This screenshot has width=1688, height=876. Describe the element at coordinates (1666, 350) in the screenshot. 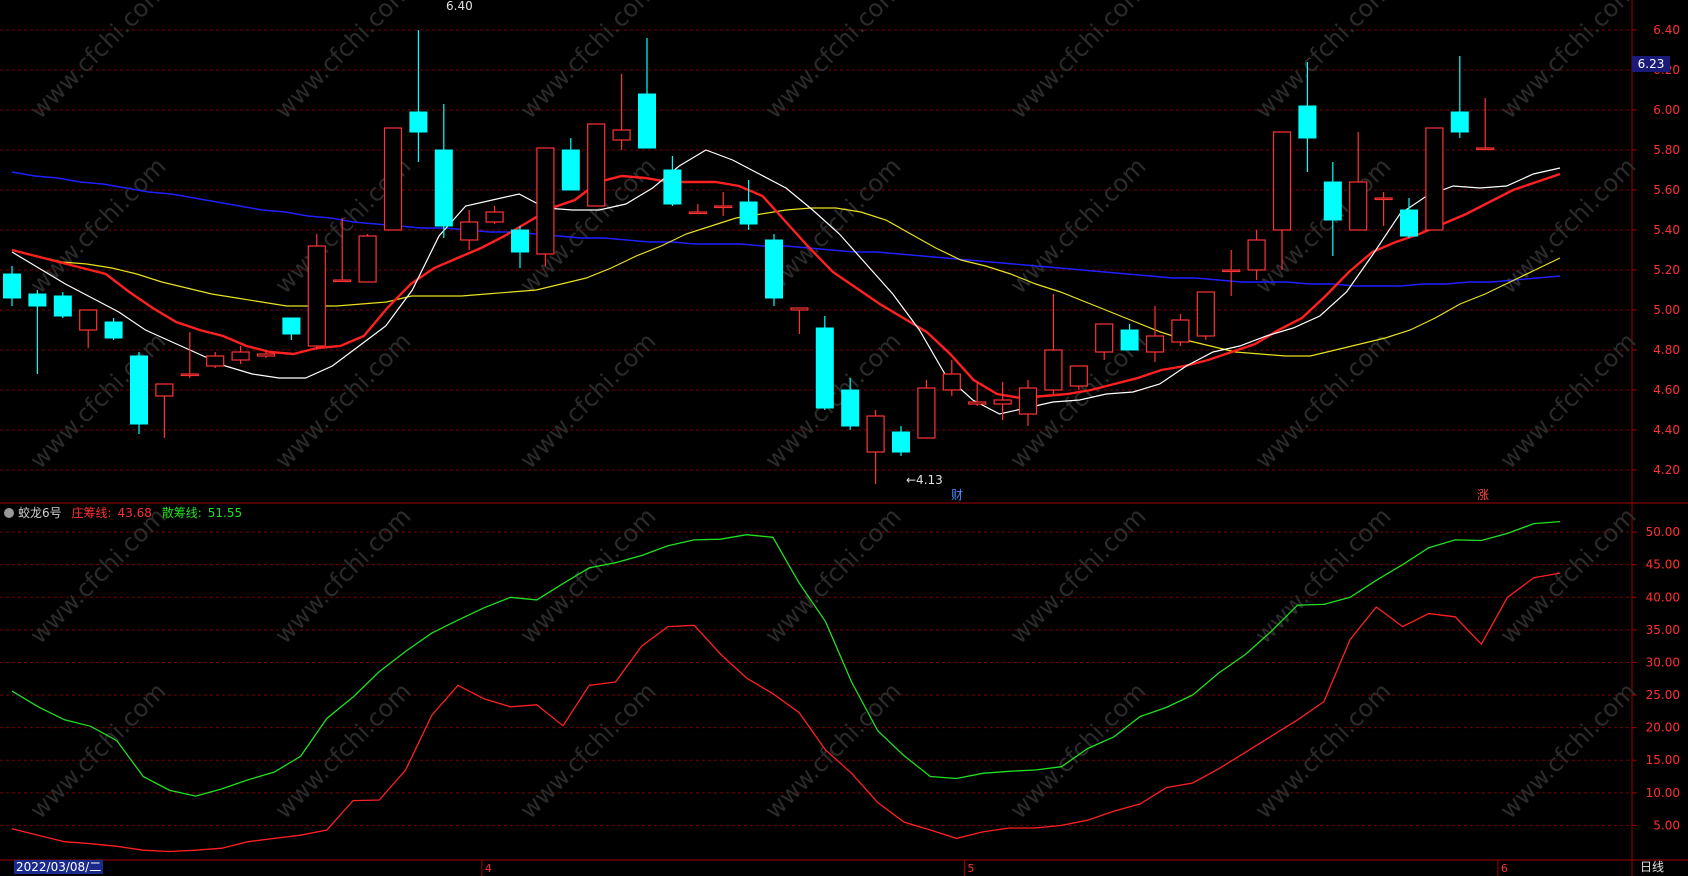

I see `price-tick-label: 4.80` at that location.